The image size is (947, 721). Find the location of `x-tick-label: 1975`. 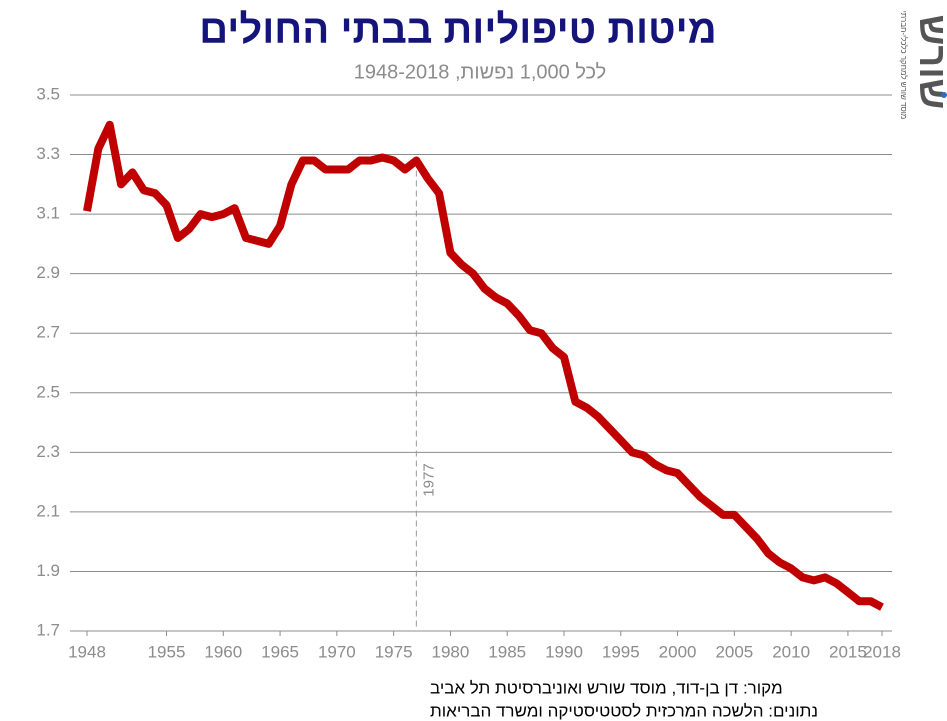

x-tick-label: 1975 is located at coordinates (394, 651).